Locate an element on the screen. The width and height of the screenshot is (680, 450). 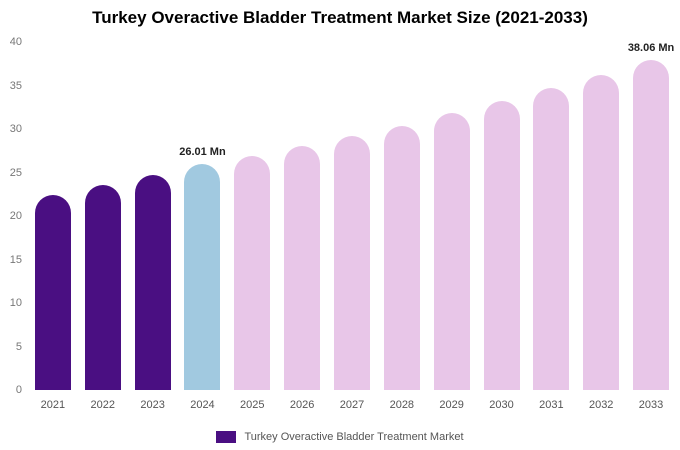
x-axis-label: 2029 is located at coordinates (451, 405).